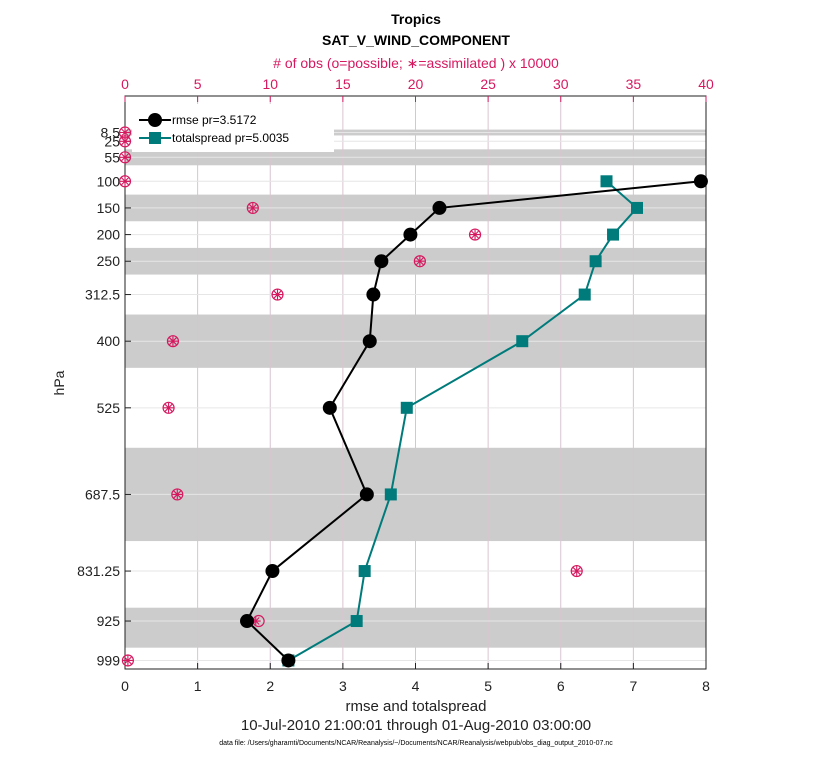 Image resolution: width=830 pixels, height=760 pixels. Describe the element at coordinates (109, 181) in the screenshot. I see `y-tick-label: 100` at that location.